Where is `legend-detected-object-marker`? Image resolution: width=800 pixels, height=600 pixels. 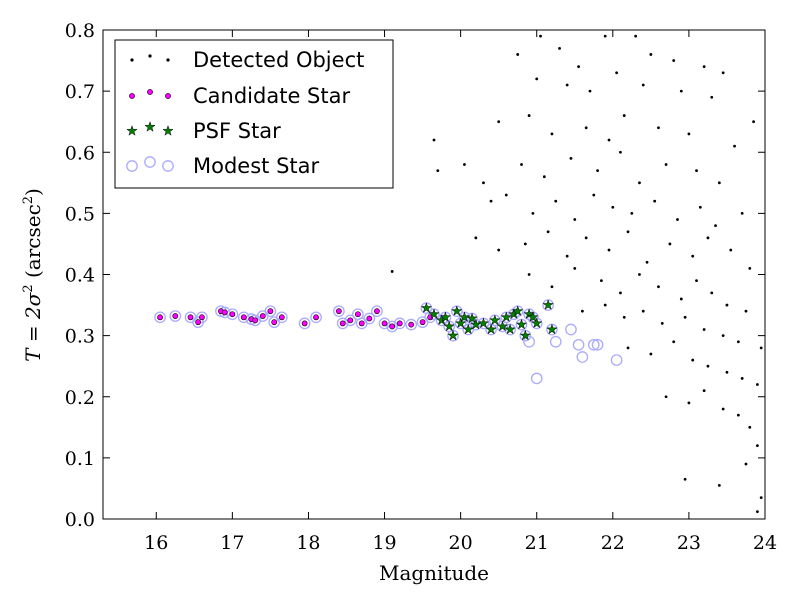
legend-detected-object-marker is located at coordinates (132, 60).